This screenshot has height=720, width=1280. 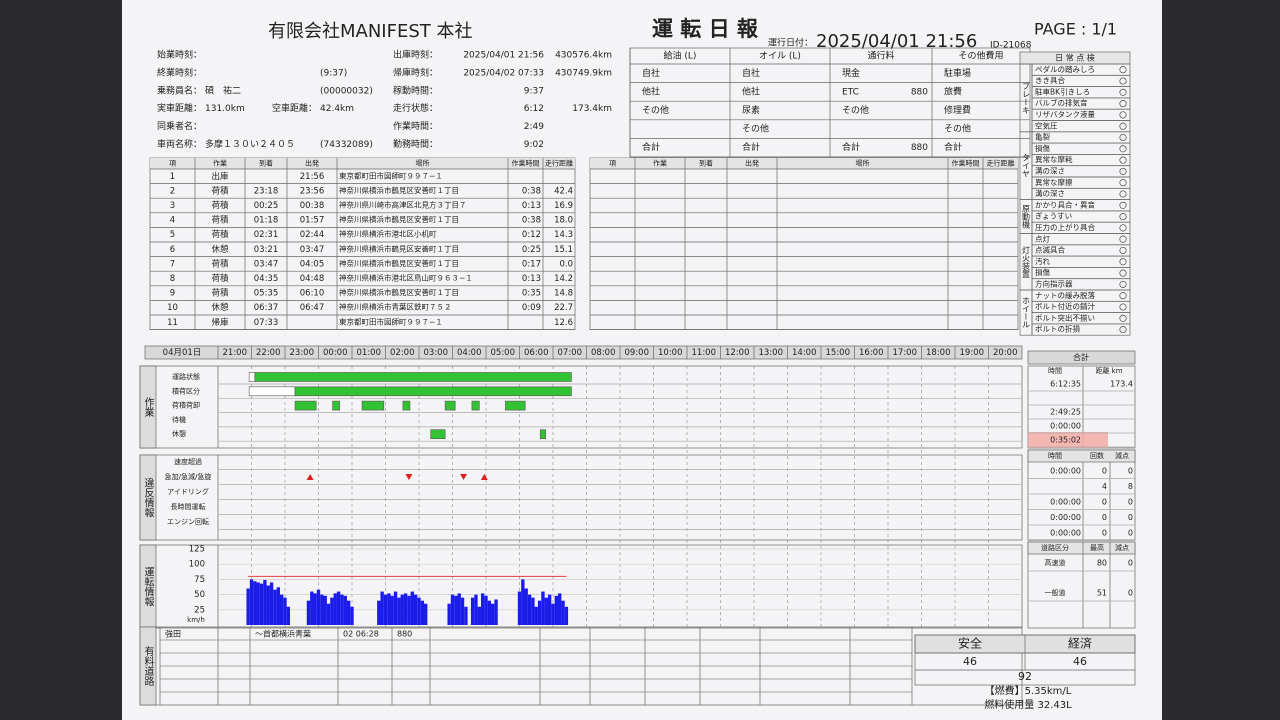 I want to click on trip-cell: 神奈川県横浜市鶴見区安善町１丁目, so click(x=399, y=292).